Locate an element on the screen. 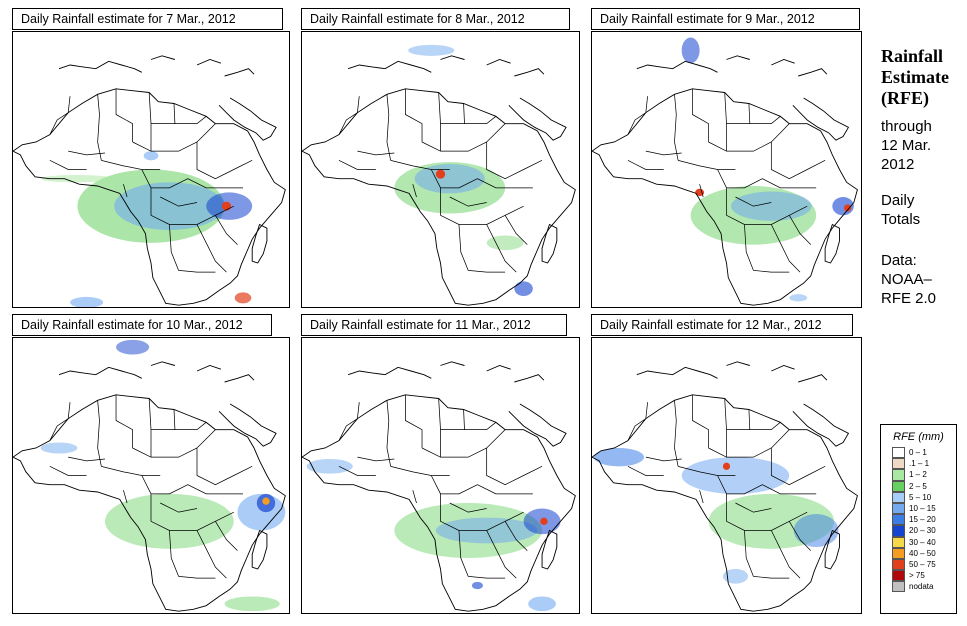  date-line-1: 12 Mar. is located at coordinates (906, 145).